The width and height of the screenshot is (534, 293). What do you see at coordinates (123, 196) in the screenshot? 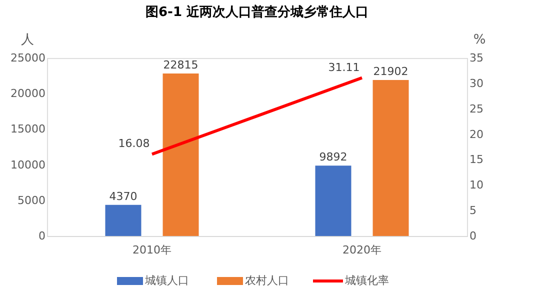
I see `data-label: 4370` at bounding box center [123, 196].